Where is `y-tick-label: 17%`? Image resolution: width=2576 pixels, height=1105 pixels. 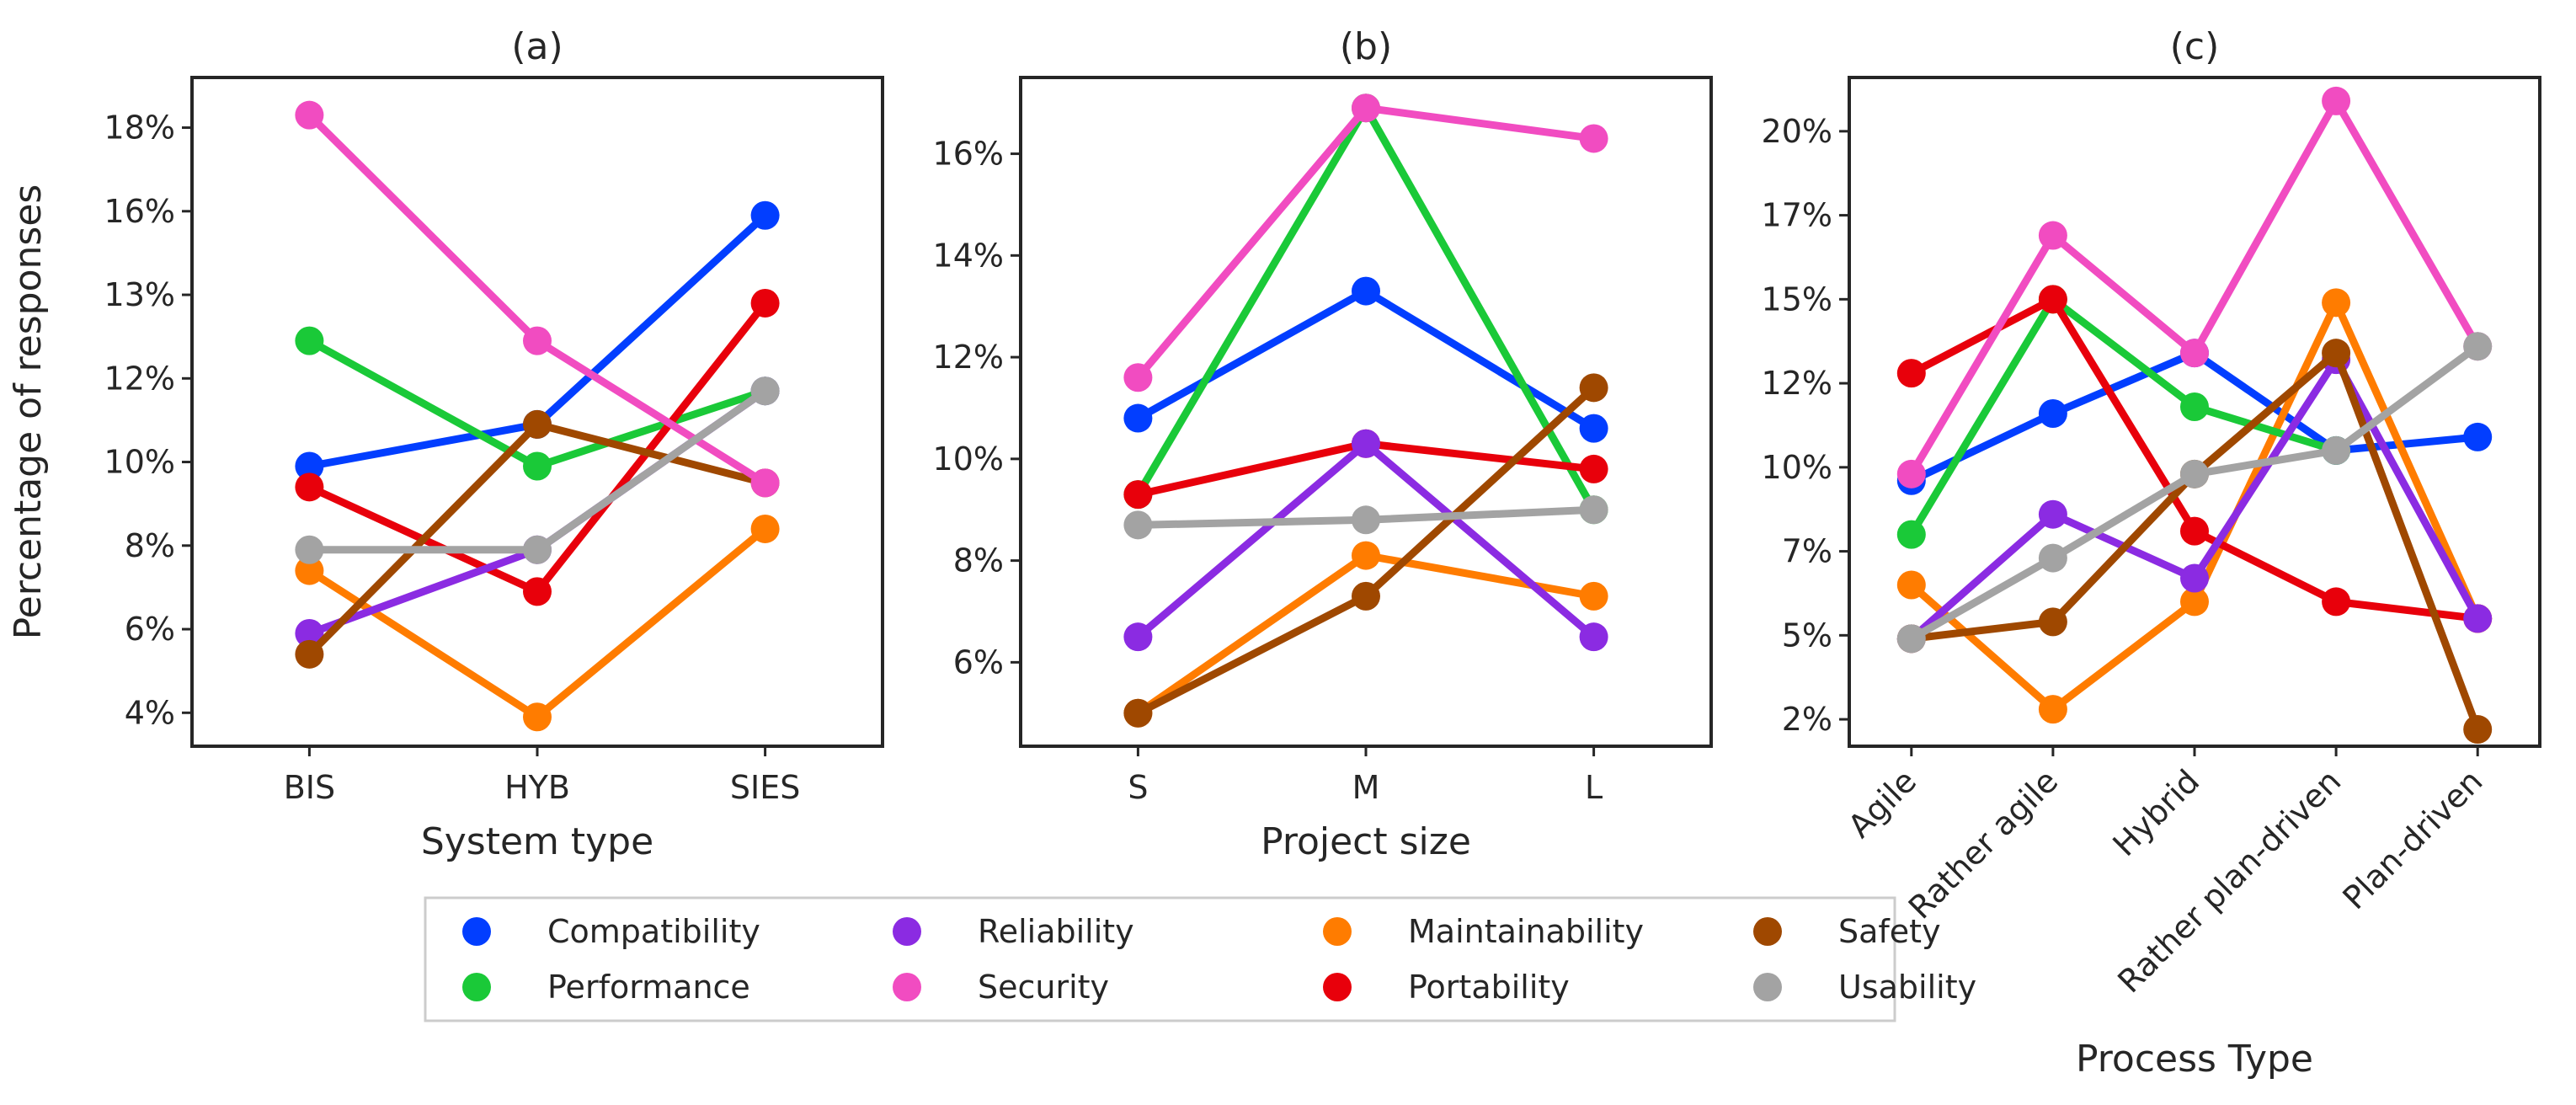 y-tick-label: 17% is located at coordinates (1797, 216).